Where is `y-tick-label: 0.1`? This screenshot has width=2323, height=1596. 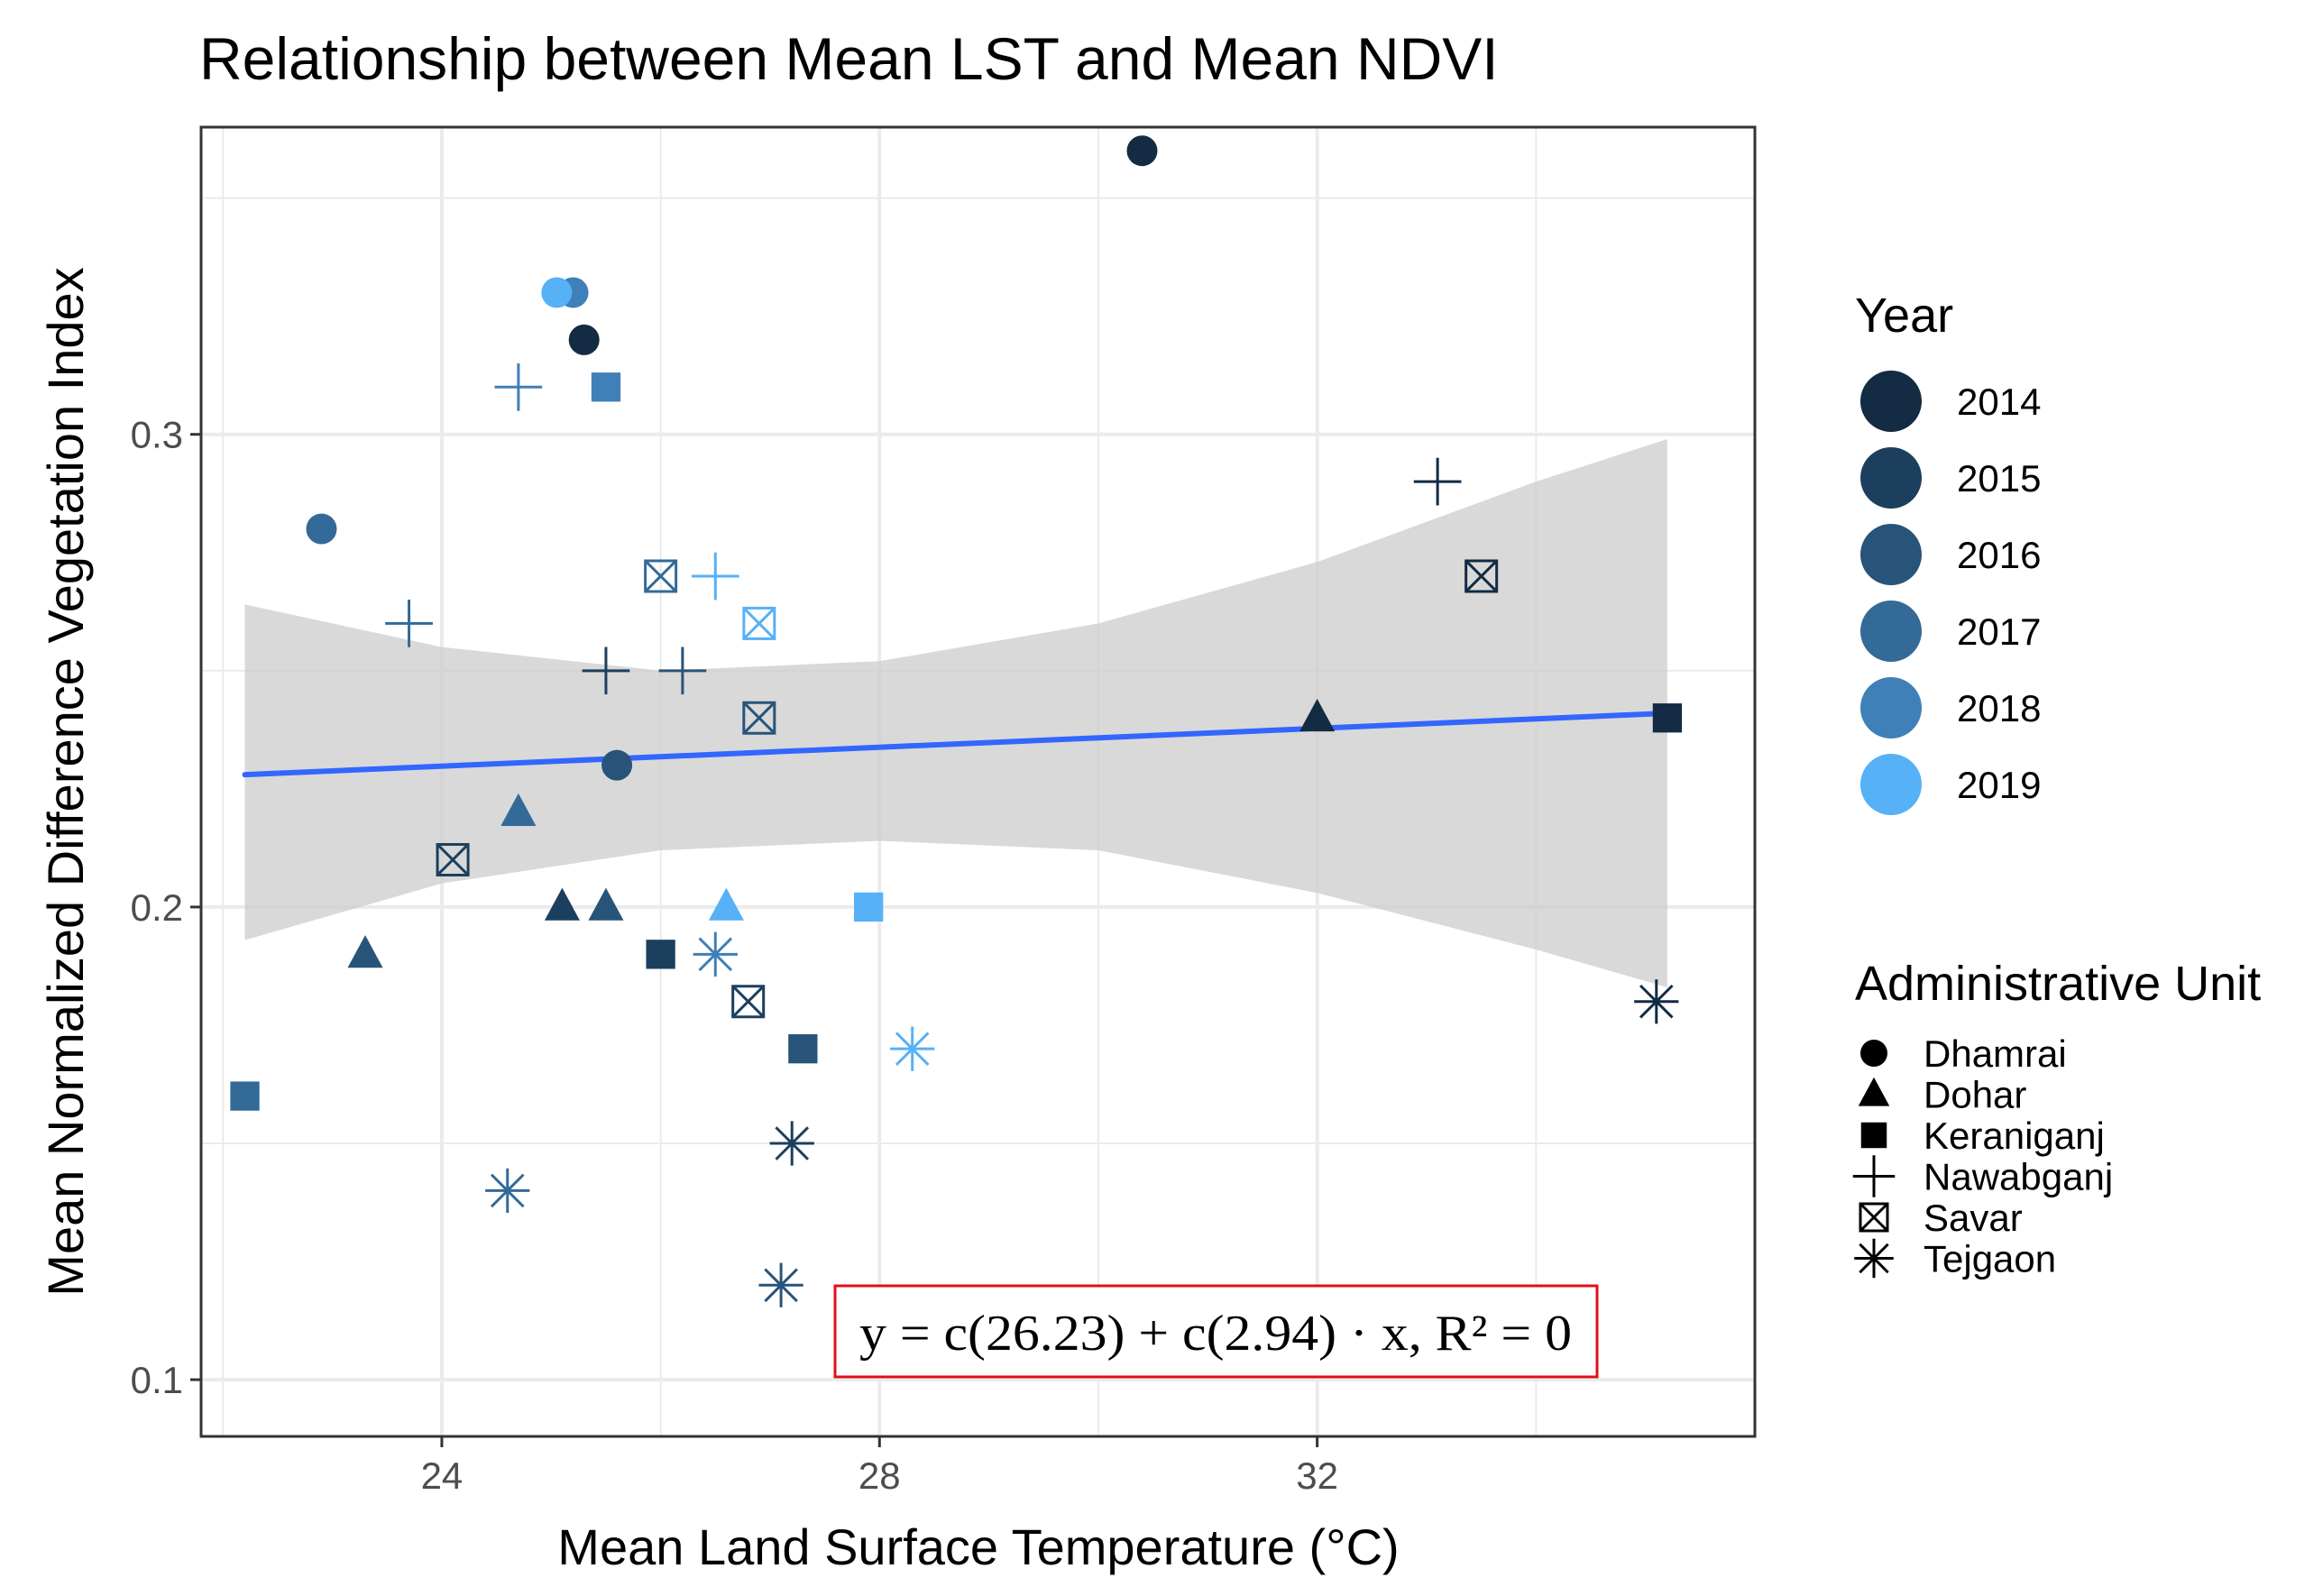 y-tick-label: 0.1 is located at coordinates (157, 1380).